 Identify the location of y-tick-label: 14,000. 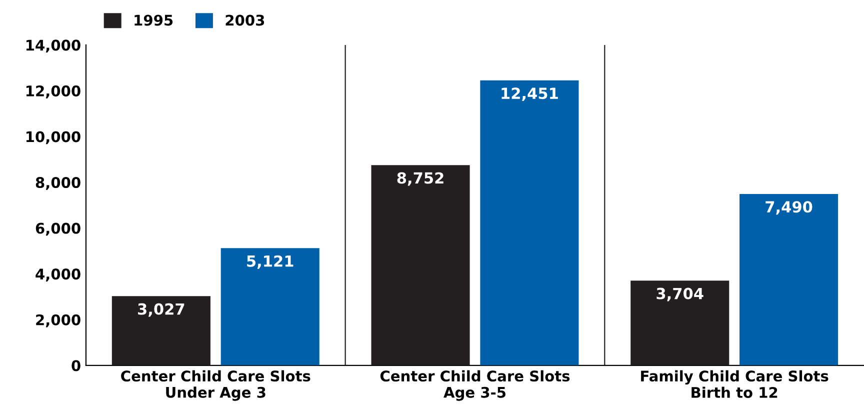
(53, 46).